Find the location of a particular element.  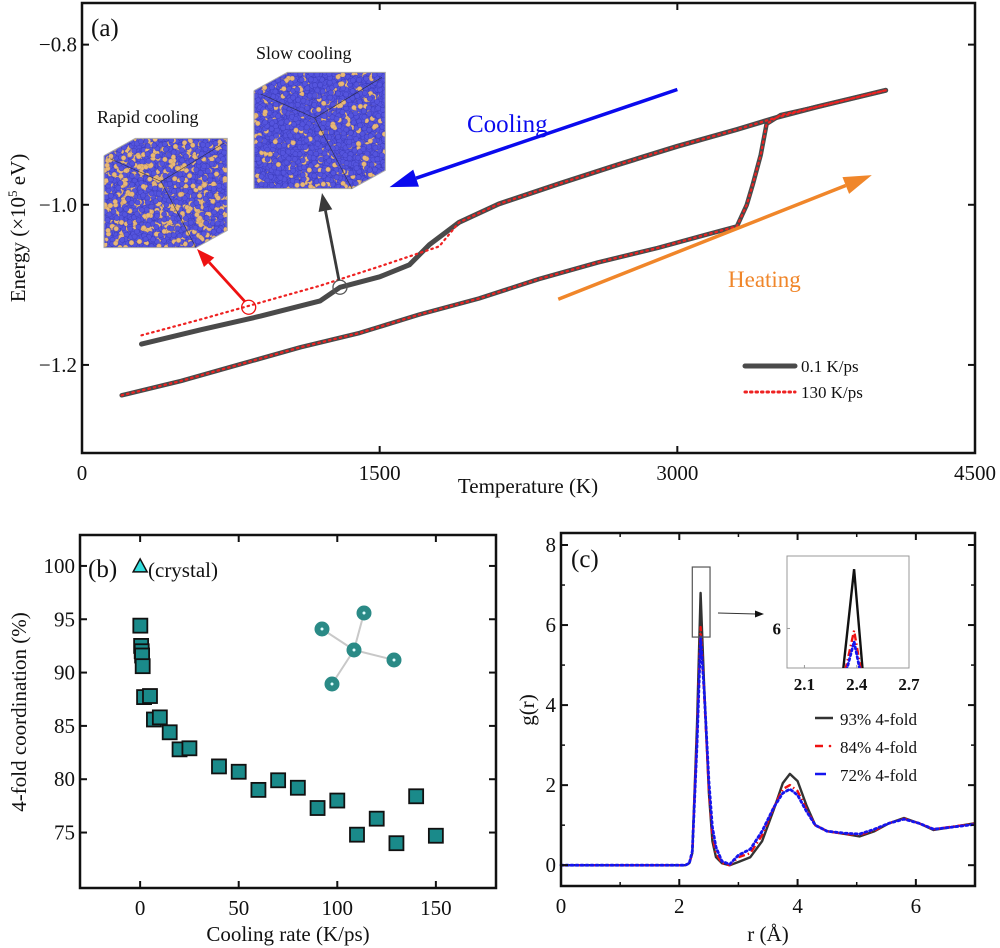

slow-cooling-arrow-head is located at coordinates (325, 203).